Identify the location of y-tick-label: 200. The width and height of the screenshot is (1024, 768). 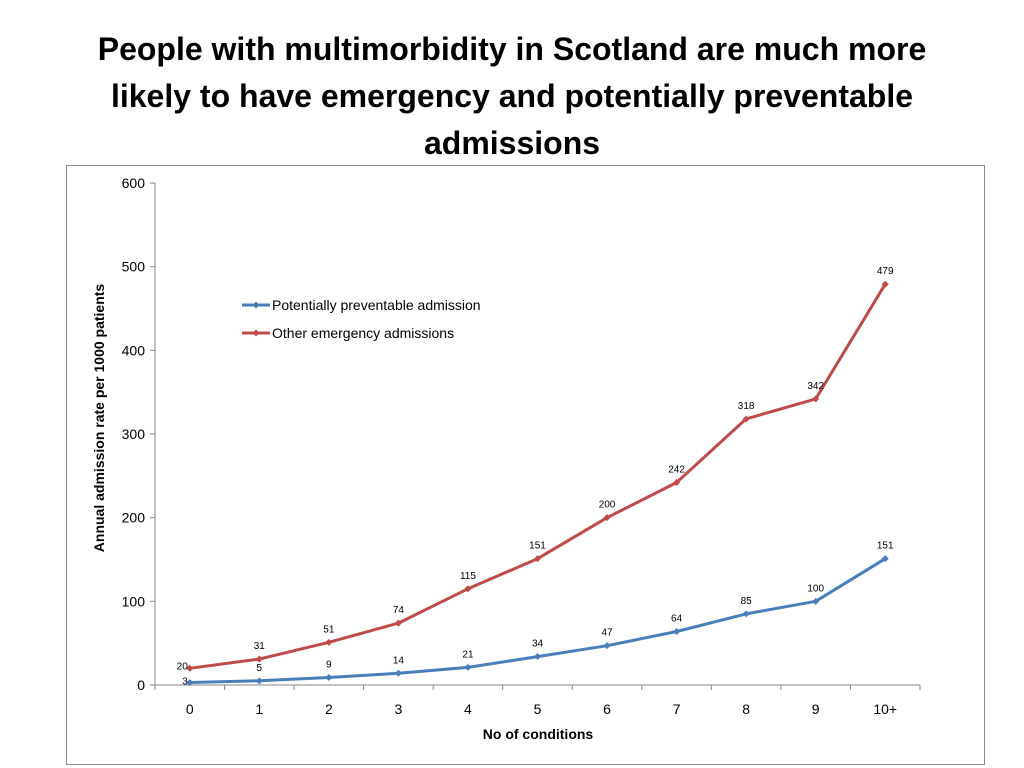
(134, 518).